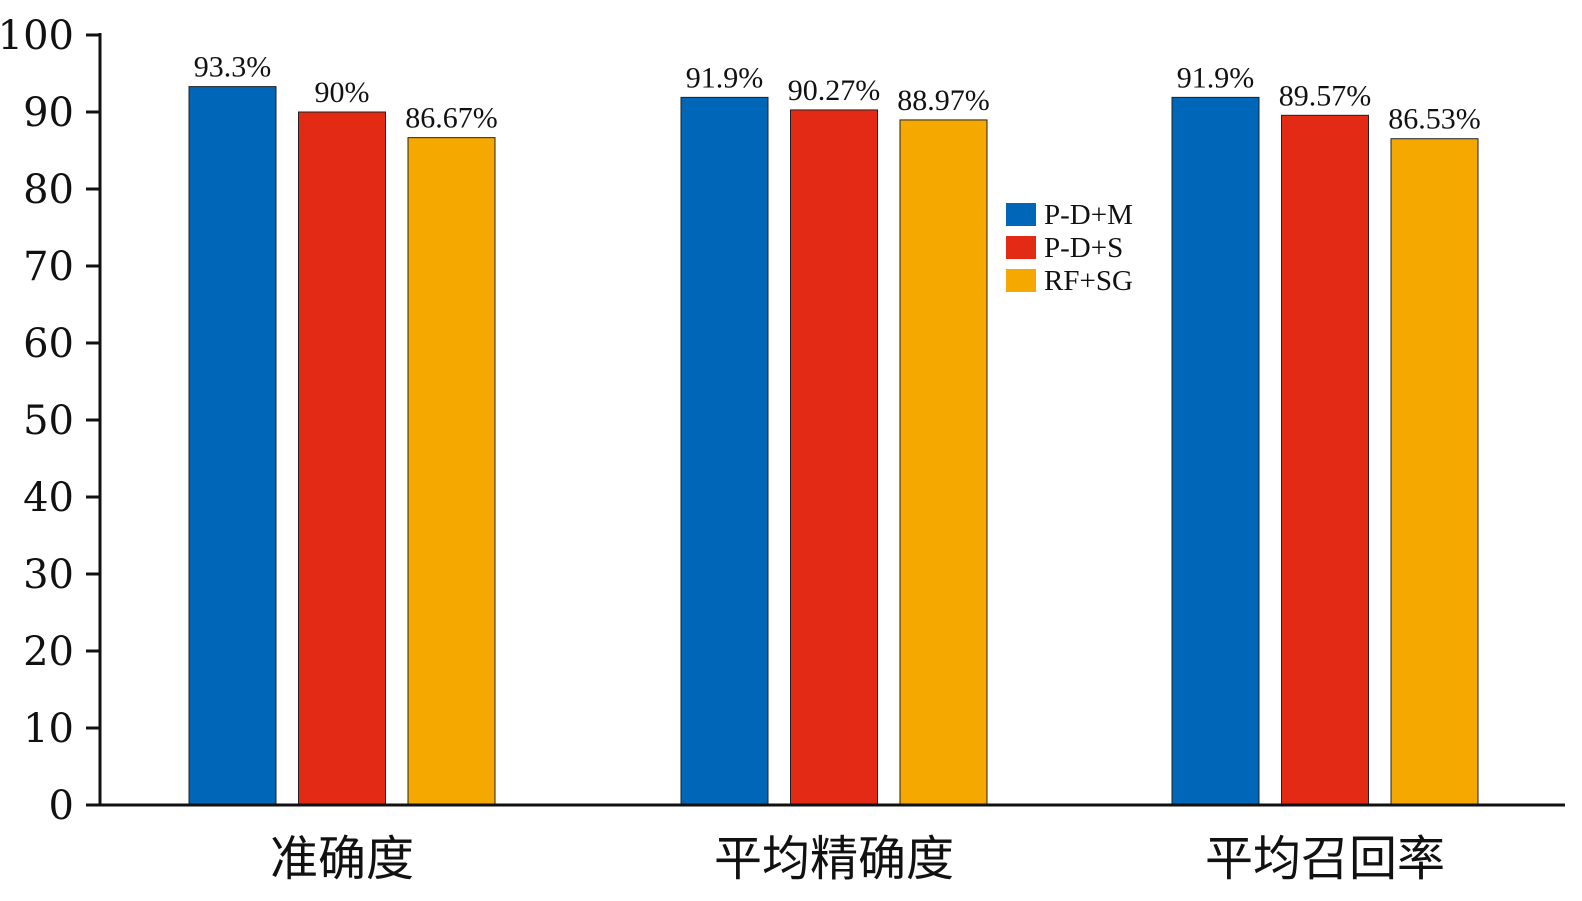  What do you see at coordinates (1325, 859) in the screenshot?
I see `x-category-label: 平均召回率` at bounding box center [1325, 859].